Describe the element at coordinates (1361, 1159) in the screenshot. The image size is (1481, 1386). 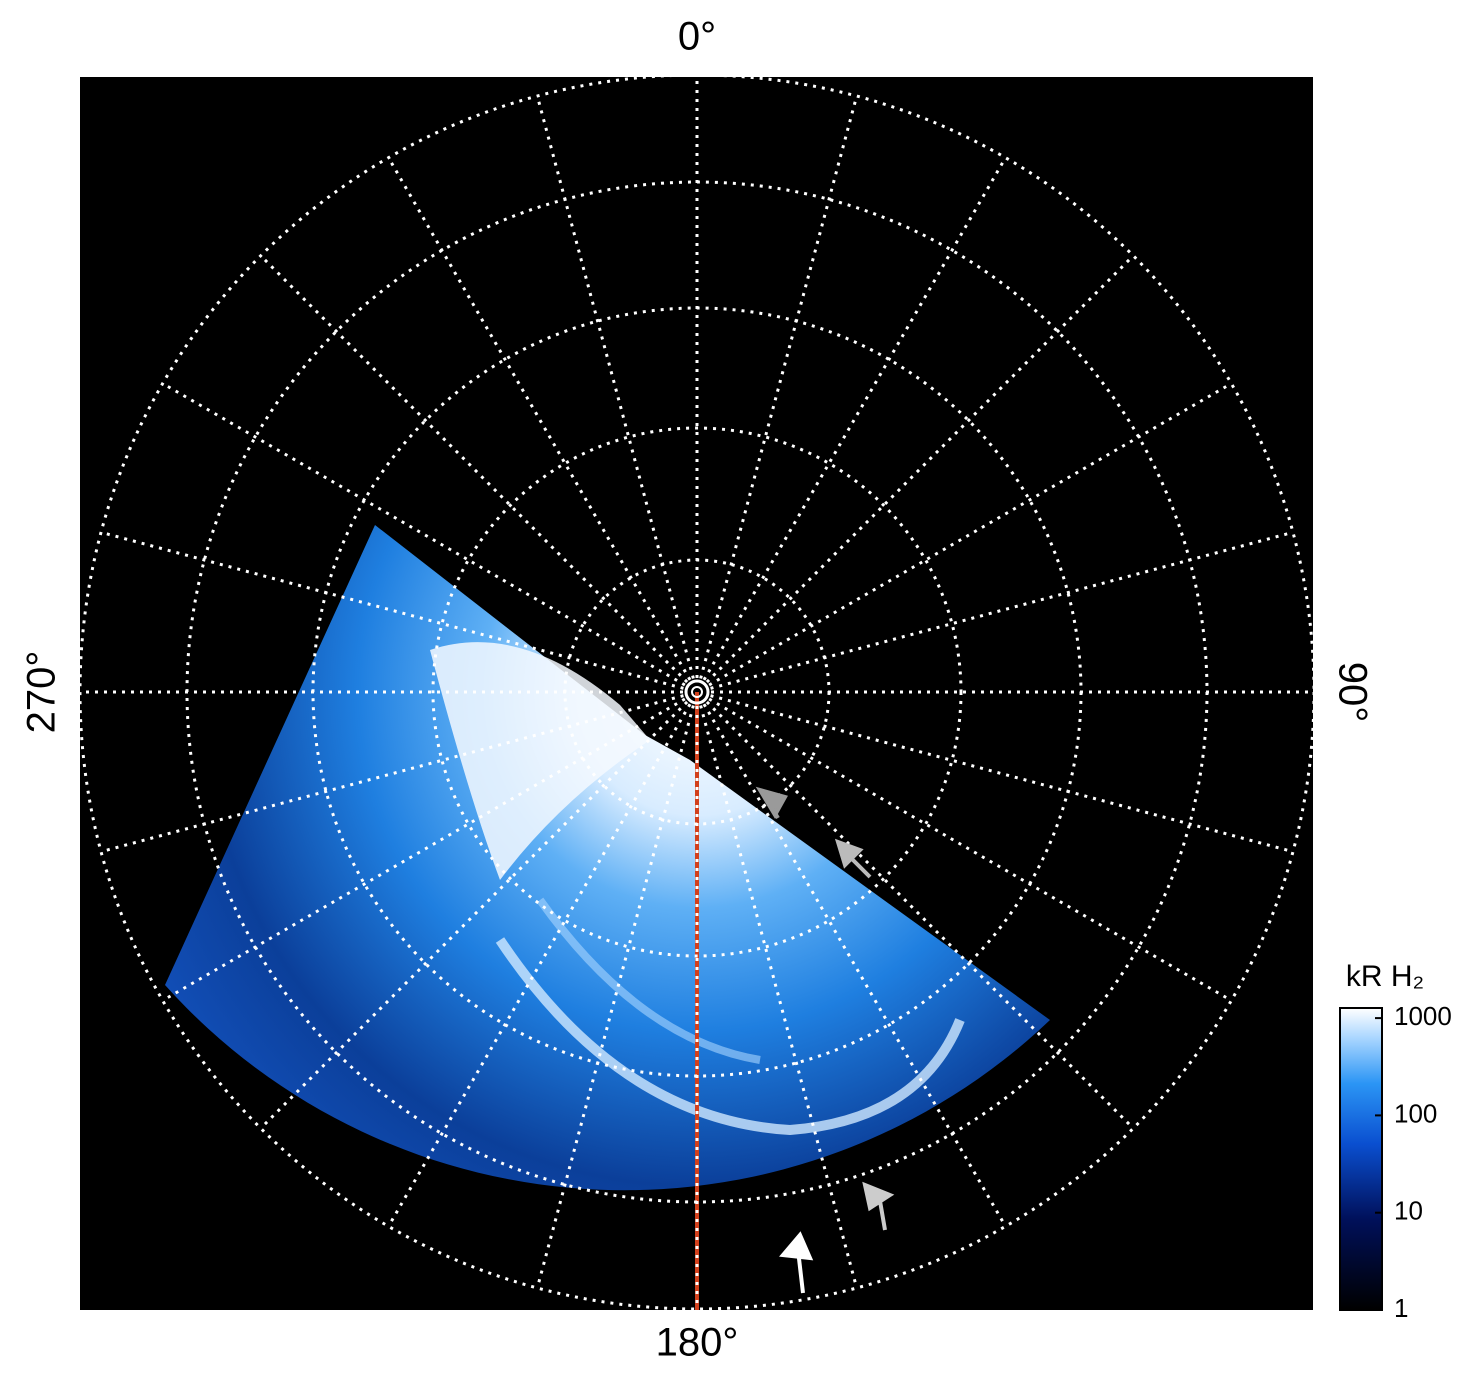
I see `colorbar` at that location.